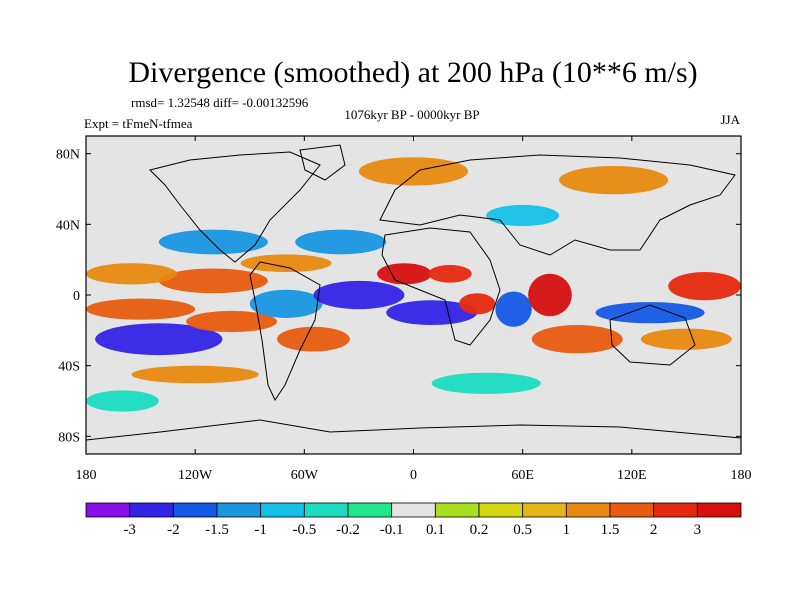 The width and height of the screenshot is (800, 600). I want to click on colorbar-label: -2, so click(173, 530).